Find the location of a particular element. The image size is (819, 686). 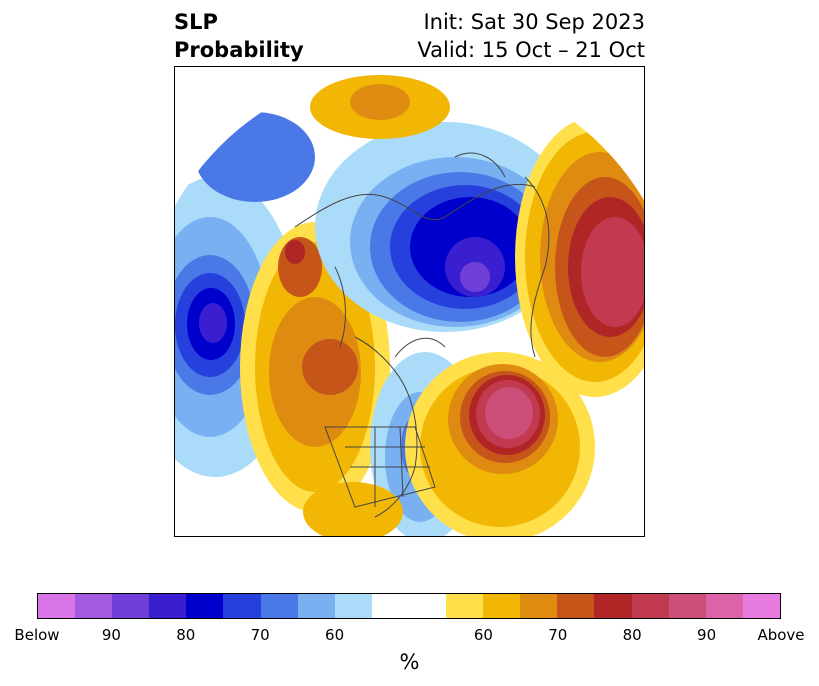

colorbar-tick-label: Below is located at coordinates (37, 635).